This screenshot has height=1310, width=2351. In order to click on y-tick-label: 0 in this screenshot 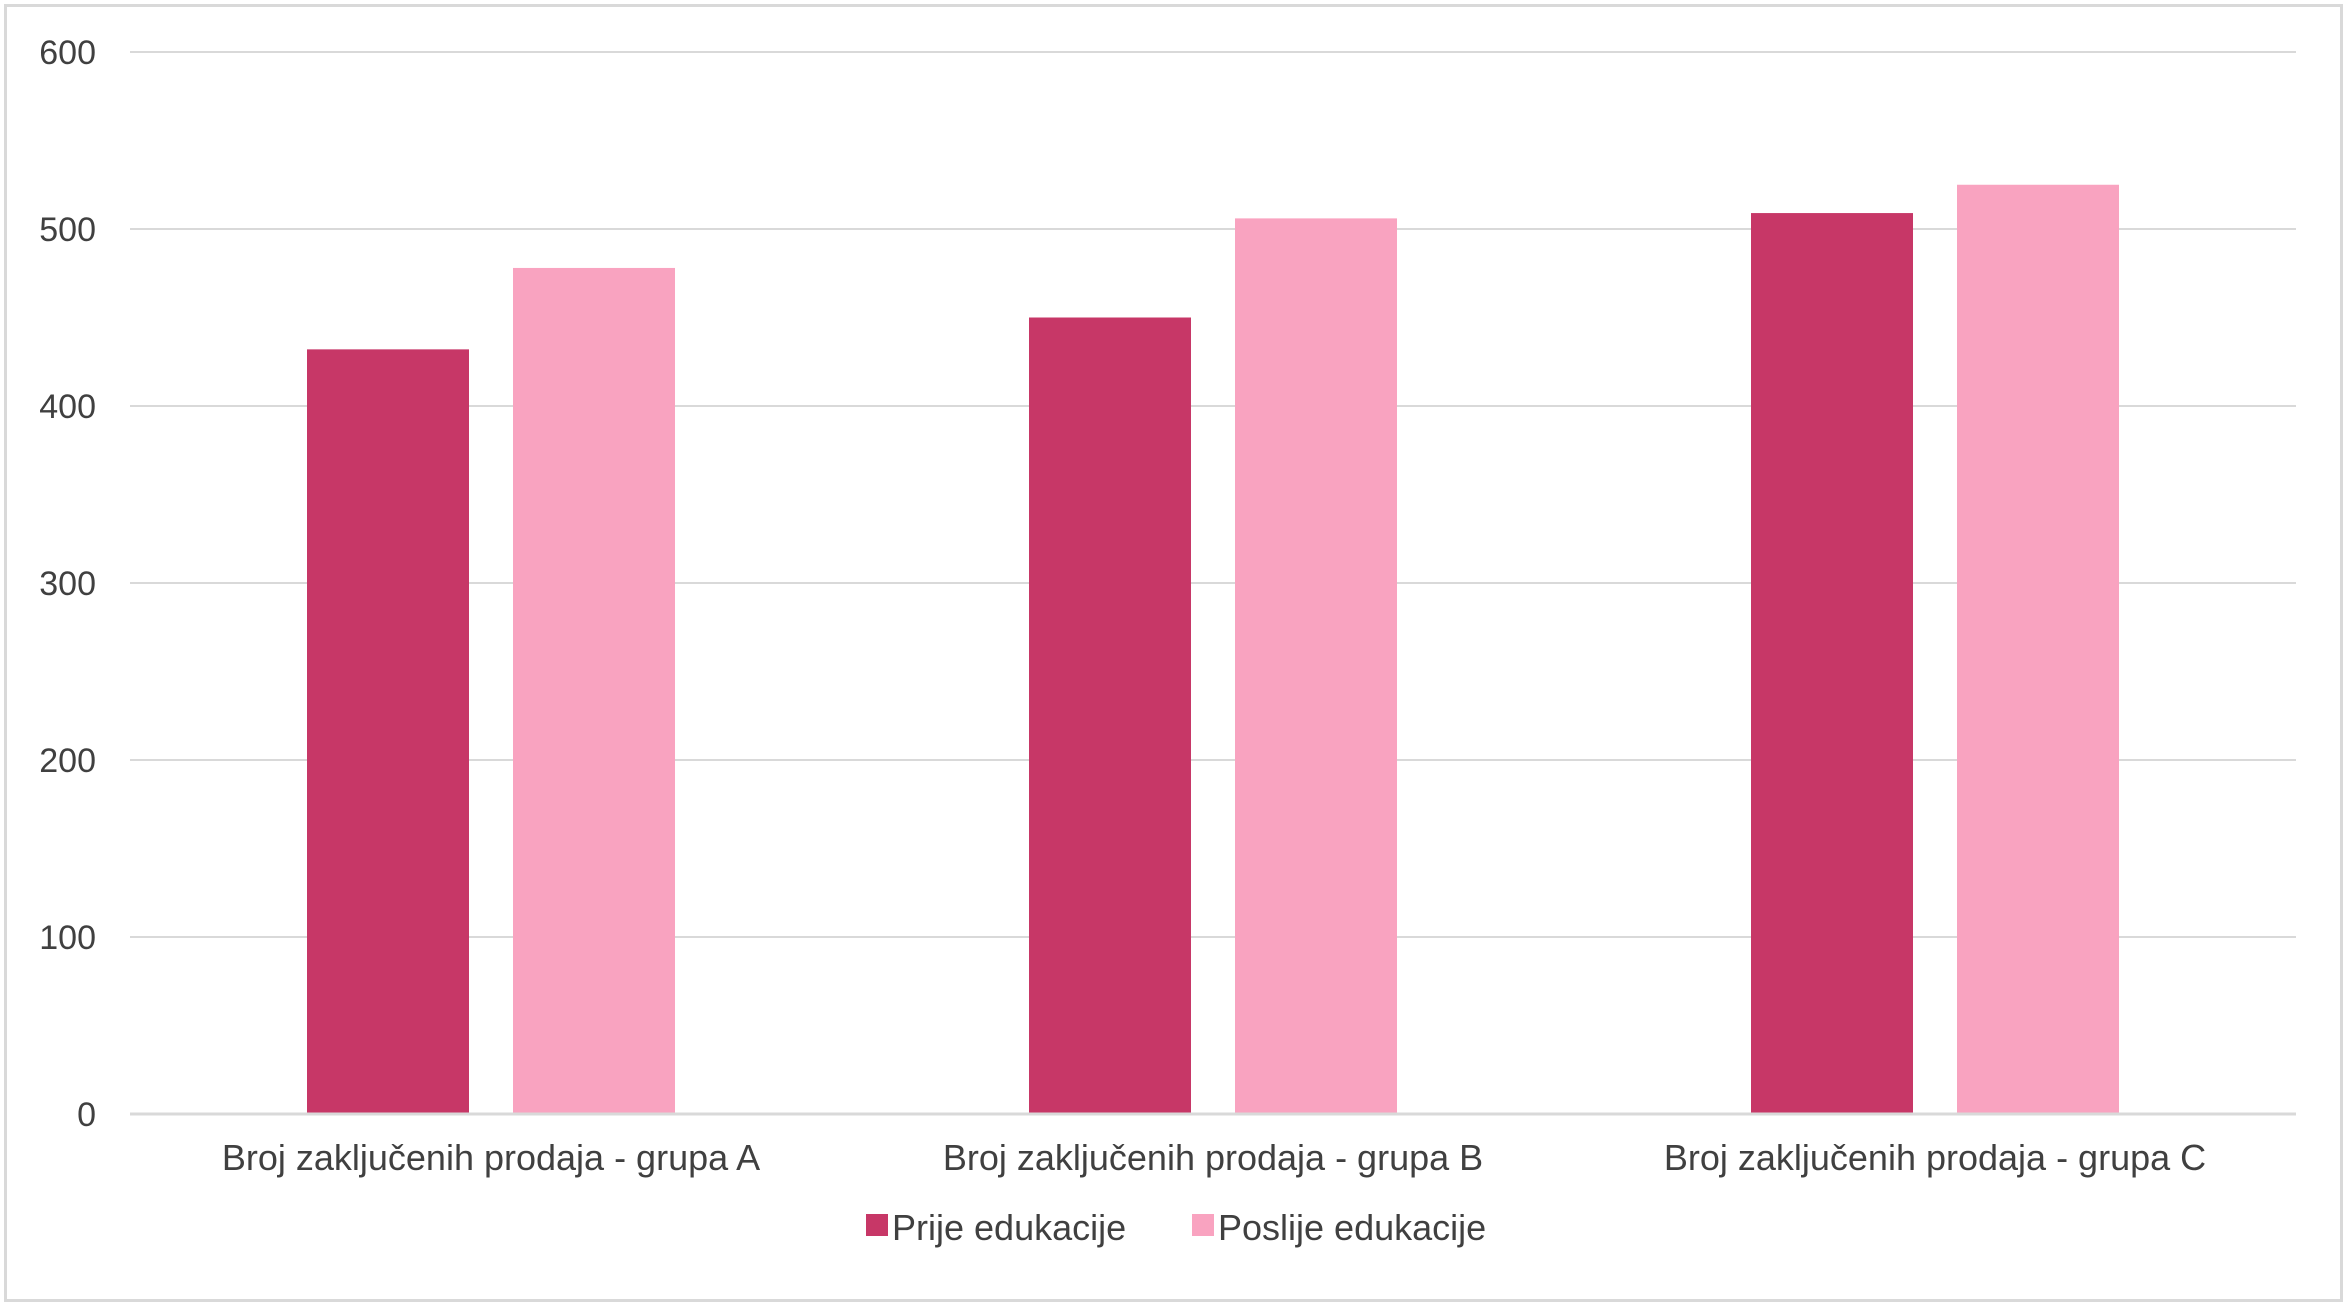, I will do `click(86, 1115)`.